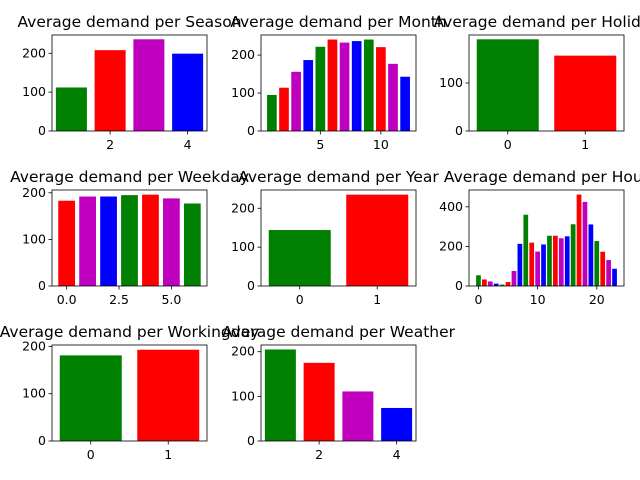  Describe the element at coordinates (119, 299) in the screenshot. I see `x-tick-label: 2.5` at that location.